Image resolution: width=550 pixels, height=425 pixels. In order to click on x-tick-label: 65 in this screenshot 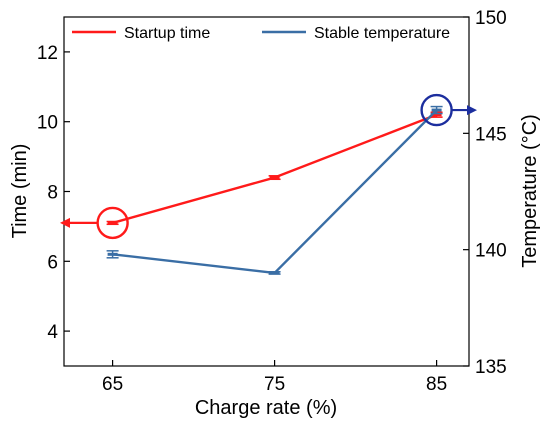, I will do `click(112, 384)`.